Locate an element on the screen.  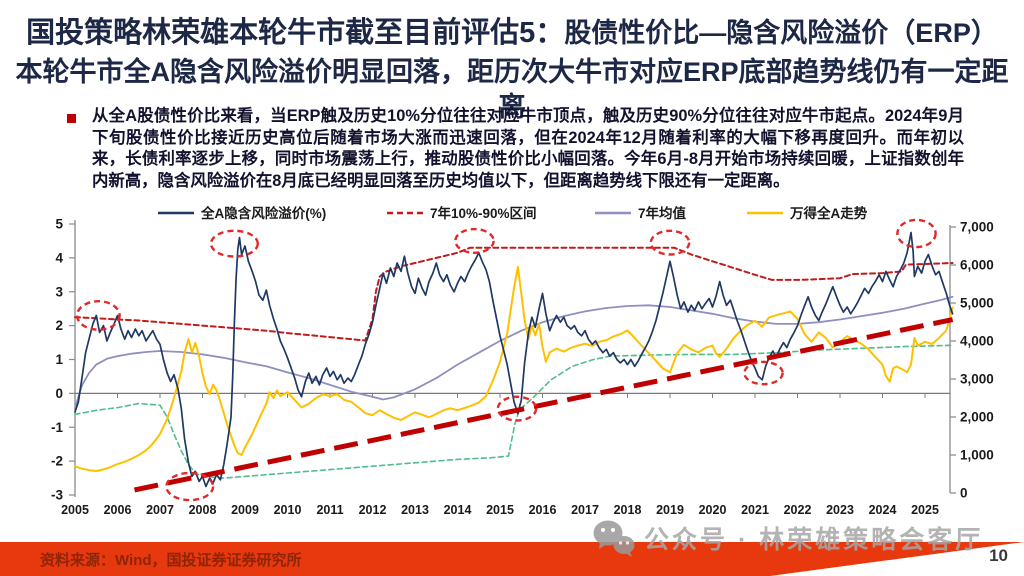
x-tick-label: 2011 is located at coordinates (329, 510).